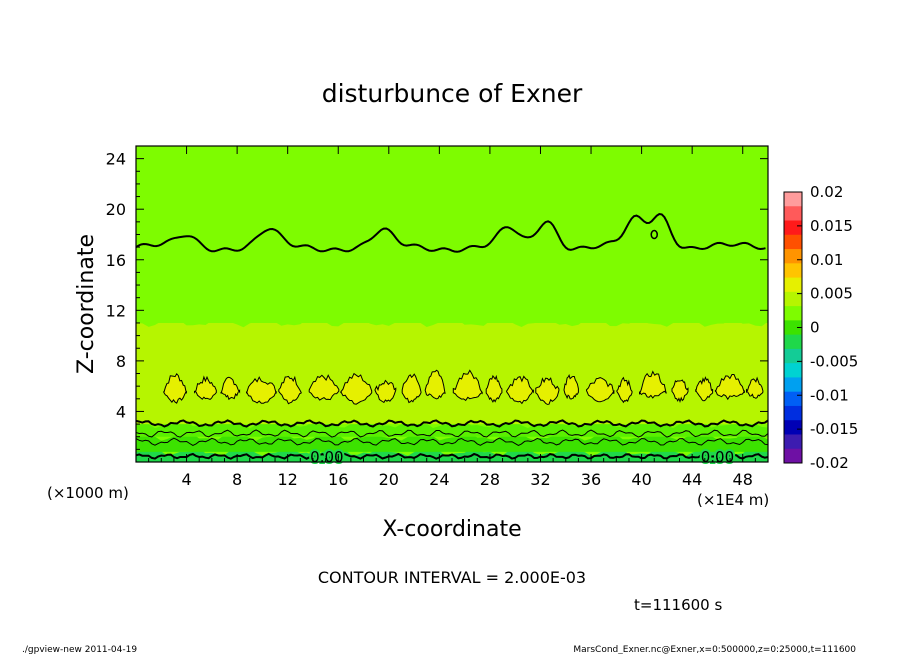 The height and width of the screenshot is (658, 904). Describe the element at coordinates (116, 159) in the screenshot. I see `y-tick-label-5: 24` at that location.